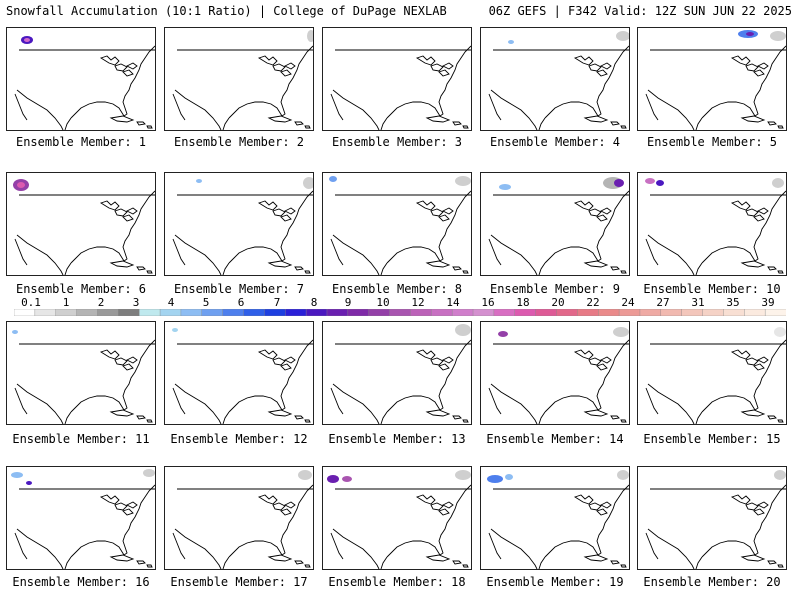 Image resolution: width=800 pixels, height=600 pixels. What do you see at coordinates (712, 289) in the screenshot?
I see `member-caption: Ensemble Member: 10` at bounding box center [712, 289].